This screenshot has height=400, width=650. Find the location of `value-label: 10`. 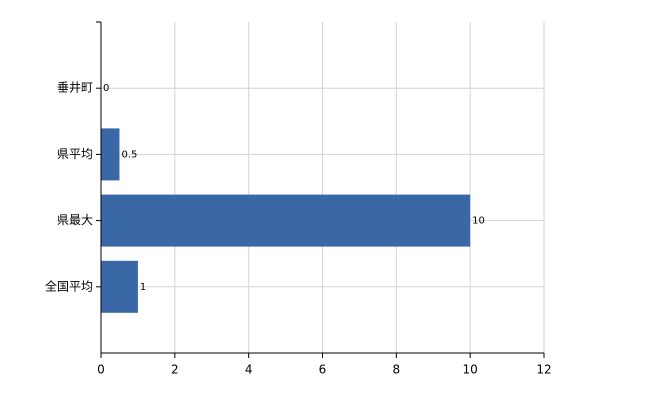

value-label: 10 is located at coordinates (478, 221).